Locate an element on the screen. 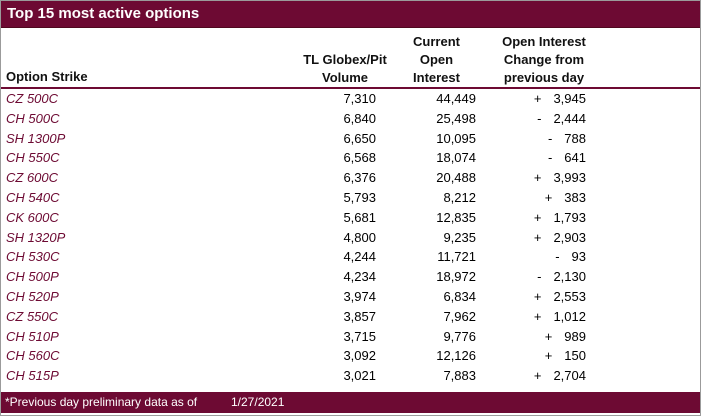  cell-open-interest: 8,212 is located at coordinates (459, 197).